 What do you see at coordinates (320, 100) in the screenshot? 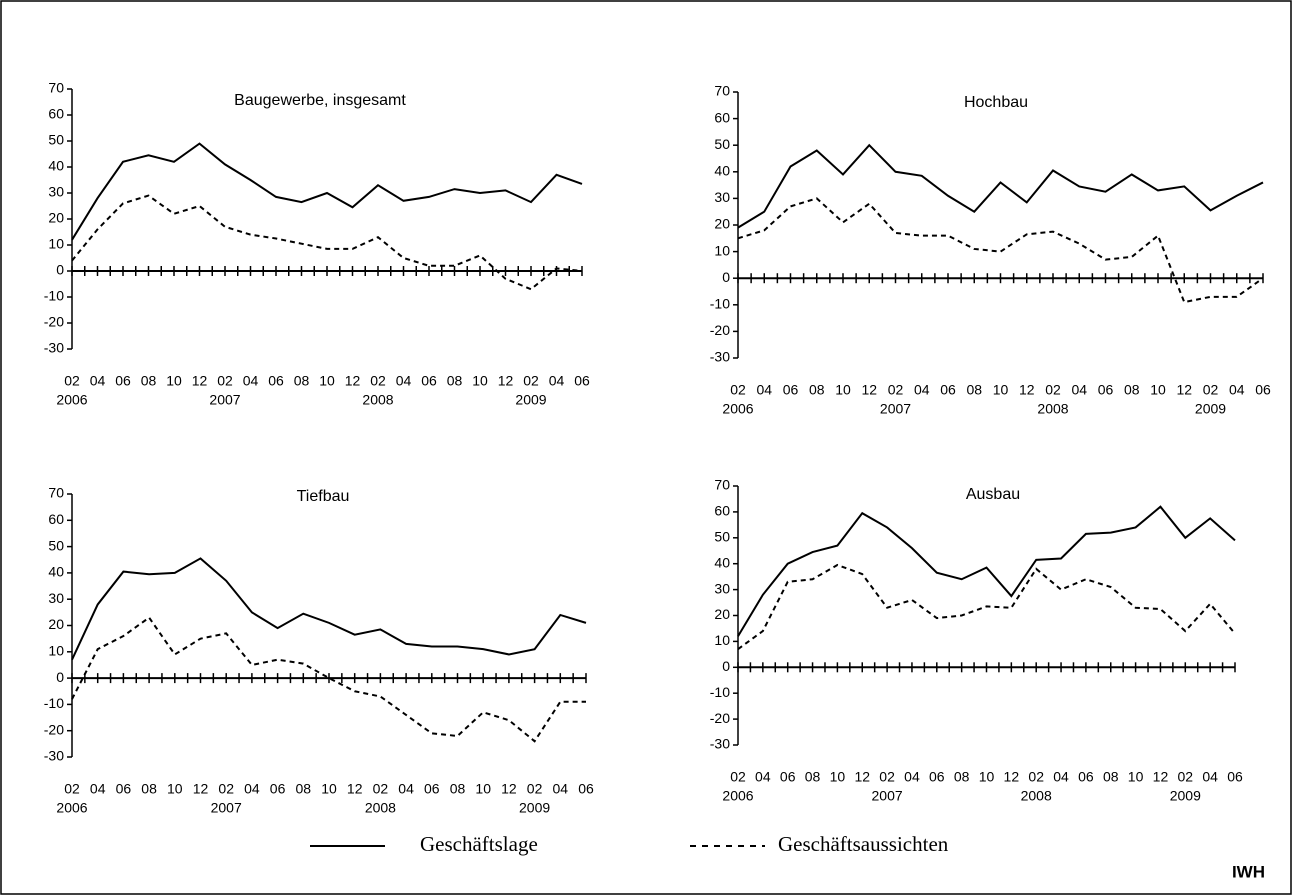
I see `chart-title: Baugewerbe, insgesamt` at bounding box center [320, 100].